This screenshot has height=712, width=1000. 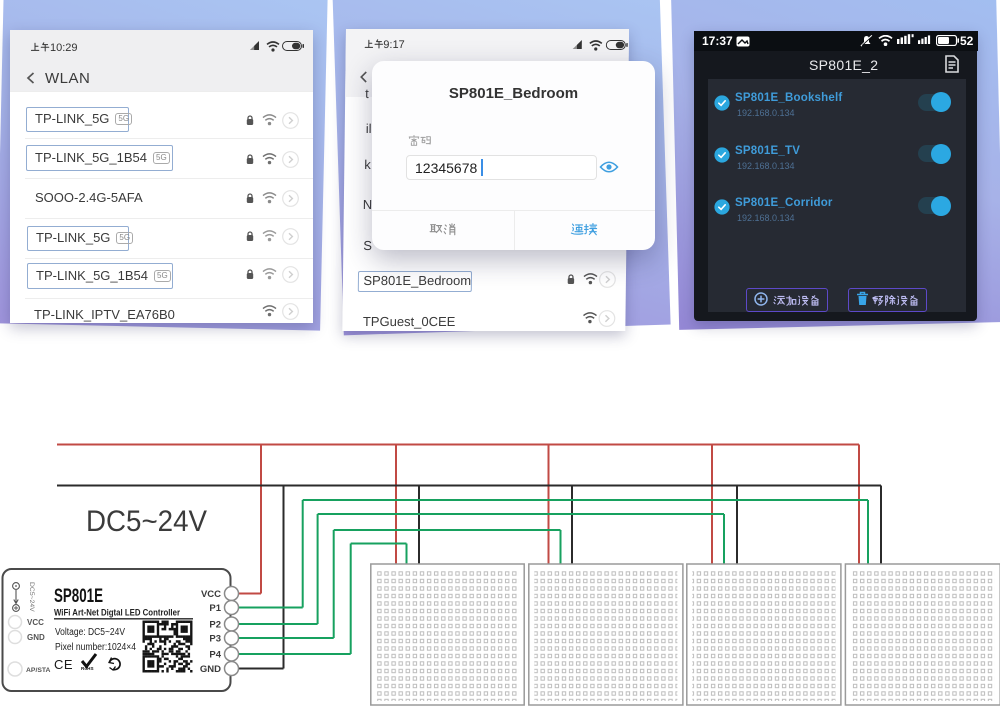 What do you see at coordinates (90, 632) in the screenshot?
I see `svg-text: Voltage: DC5~24V` at bounding box center [90, 632].